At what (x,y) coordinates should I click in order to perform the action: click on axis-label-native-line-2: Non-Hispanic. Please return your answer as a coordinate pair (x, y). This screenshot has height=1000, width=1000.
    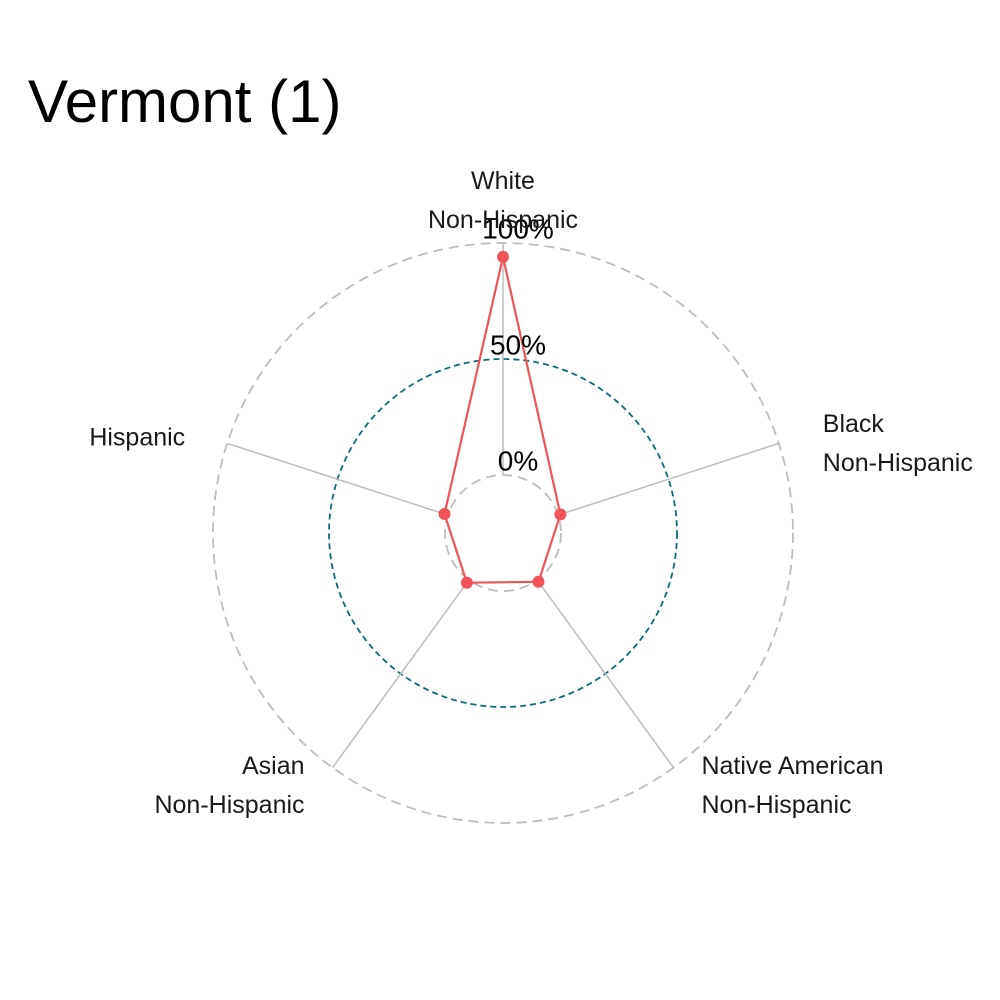
    Looking at the image, I should click on (776, 805).